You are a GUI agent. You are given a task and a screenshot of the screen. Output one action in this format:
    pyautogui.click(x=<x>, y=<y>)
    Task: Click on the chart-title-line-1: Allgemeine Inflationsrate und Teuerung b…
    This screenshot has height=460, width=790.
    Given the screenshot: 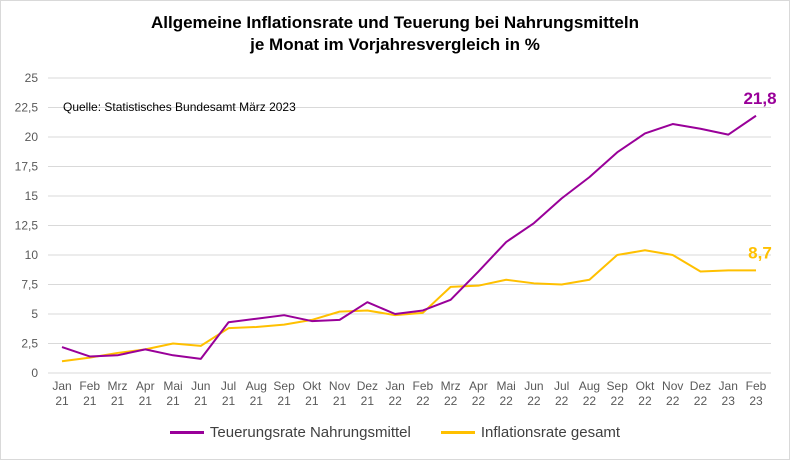 What is the action you would take?
    pyautogui.click(x=394, y=22)
    